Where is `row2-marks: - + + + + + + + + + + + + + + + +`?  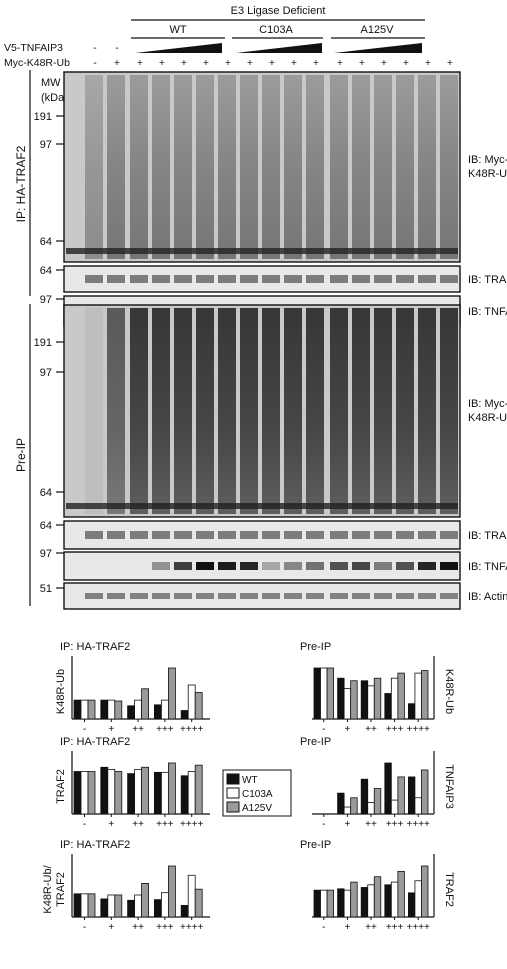
row2-marks: - + + + + + + + + + + + + + + + + is located at coordinates (273, 63).